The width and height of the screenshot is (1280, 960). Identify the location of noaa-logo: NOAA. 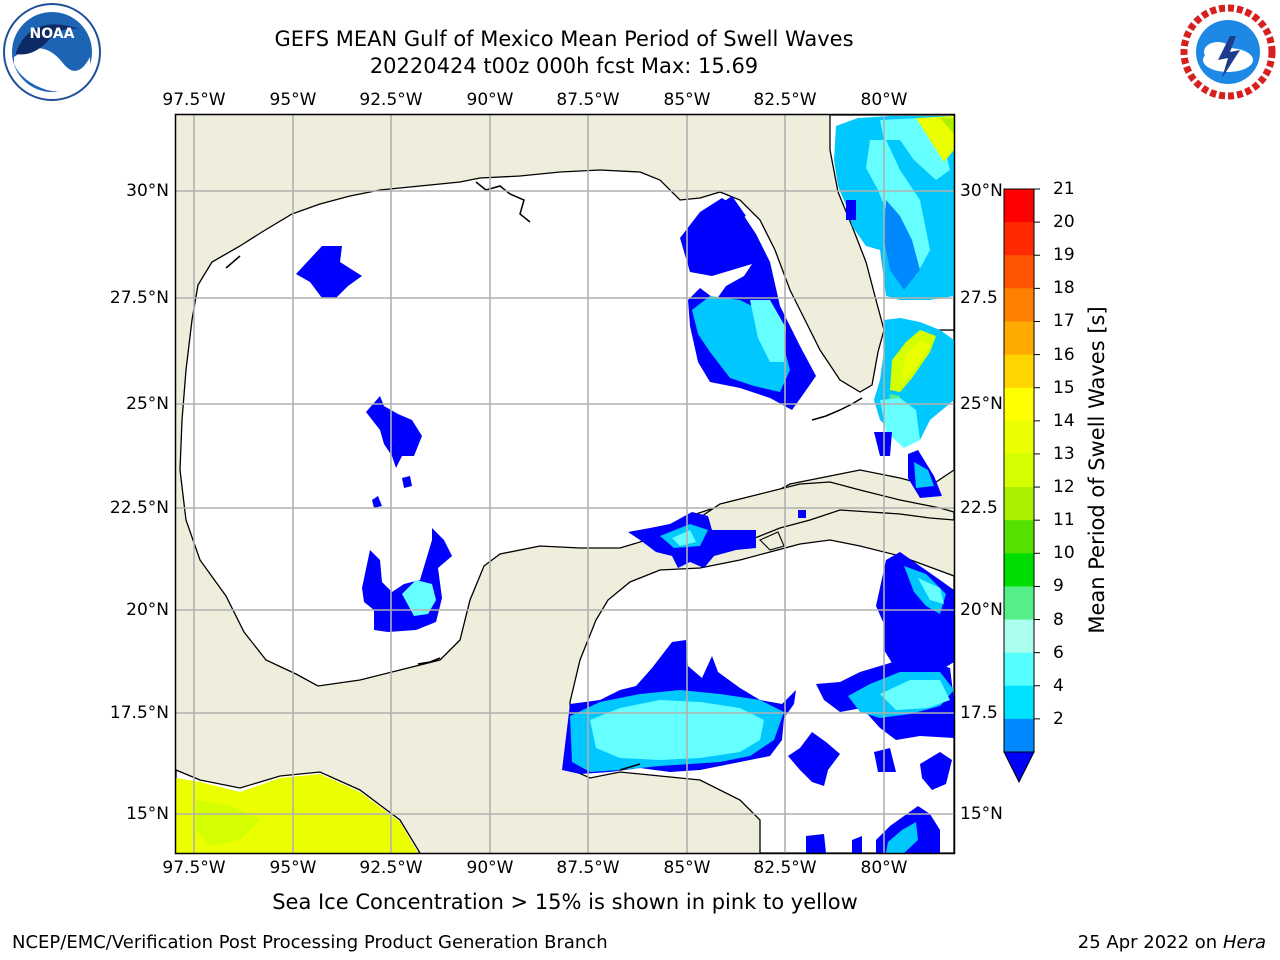
(52, 52).